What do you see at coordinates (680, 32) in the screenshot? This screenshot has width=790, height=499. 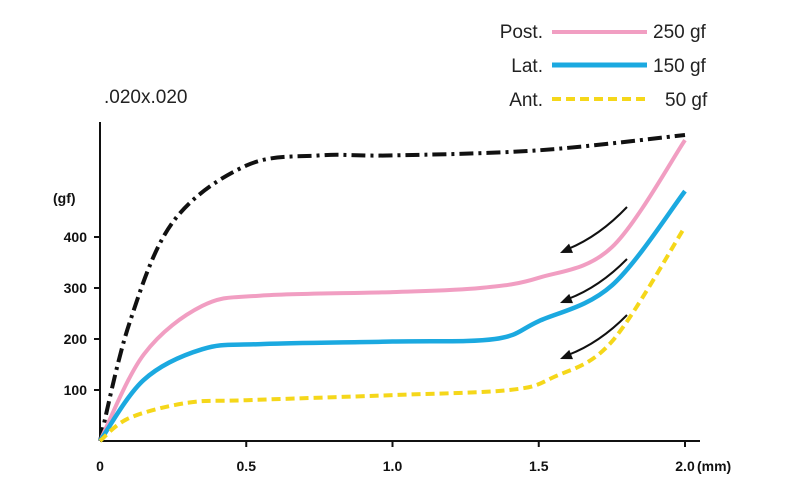 I see `legend-value-post: 250 gf` at bounding box center [680, 32].